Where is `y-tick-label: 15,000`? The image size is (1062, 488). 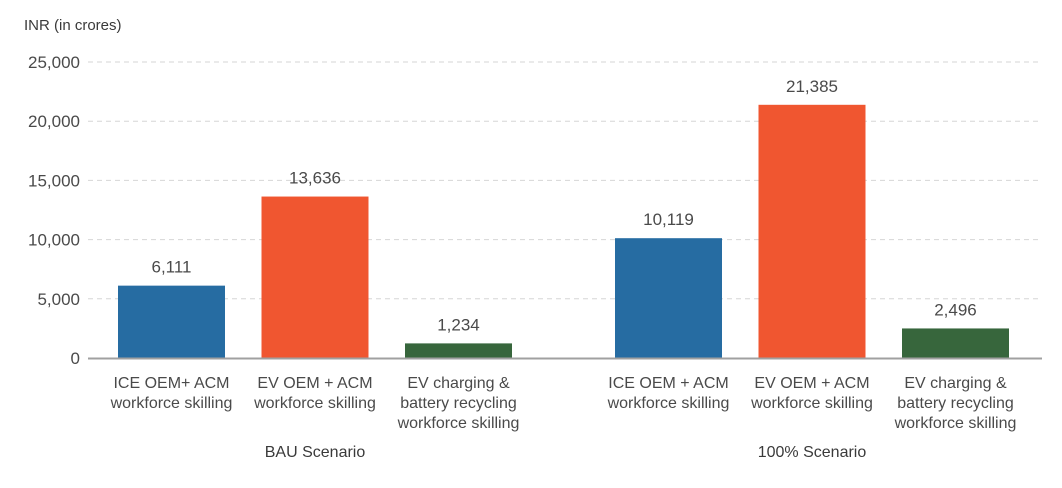
y-tick-label: 15,000 is located at coordinates (54, 180).